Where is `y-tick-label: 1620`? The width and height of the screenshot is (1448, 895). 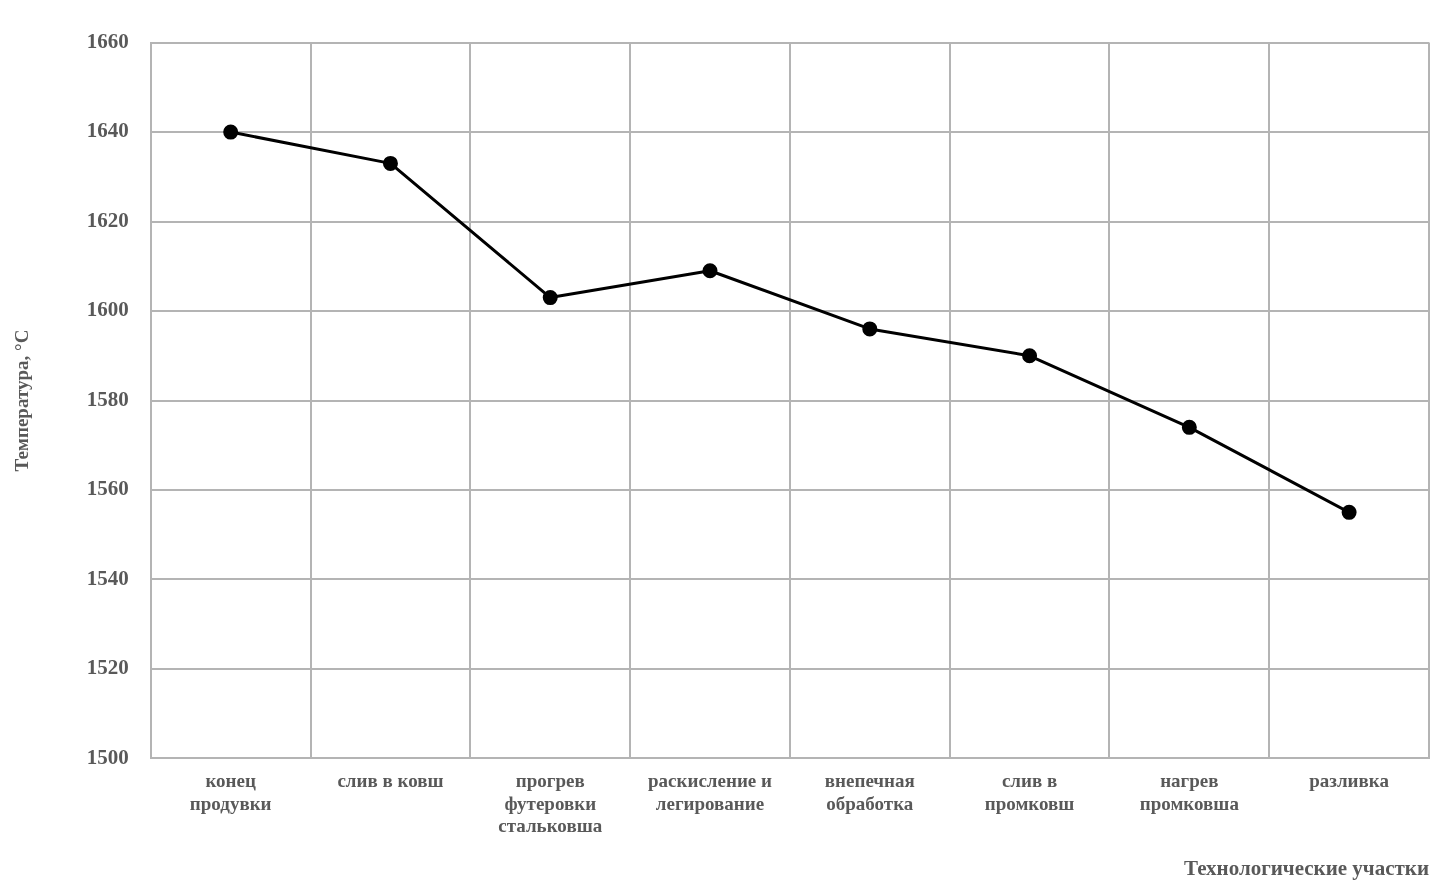 y-tick-label: 1620 is located at coordinates (107, 219).